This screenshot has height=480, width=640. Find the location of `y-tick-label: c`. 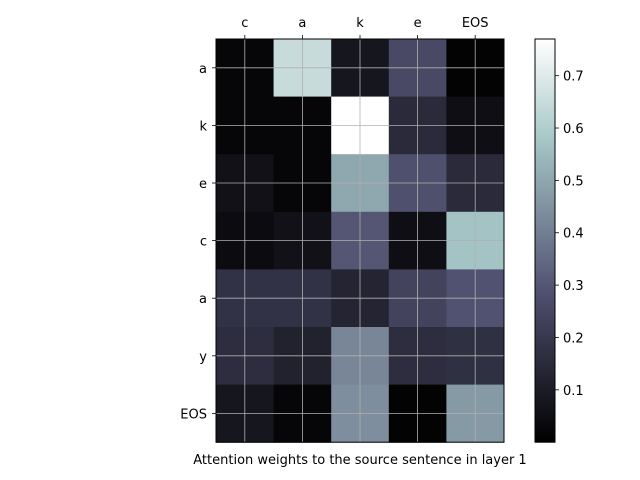

y-tick-label: c is located at coordinates (203, 242).